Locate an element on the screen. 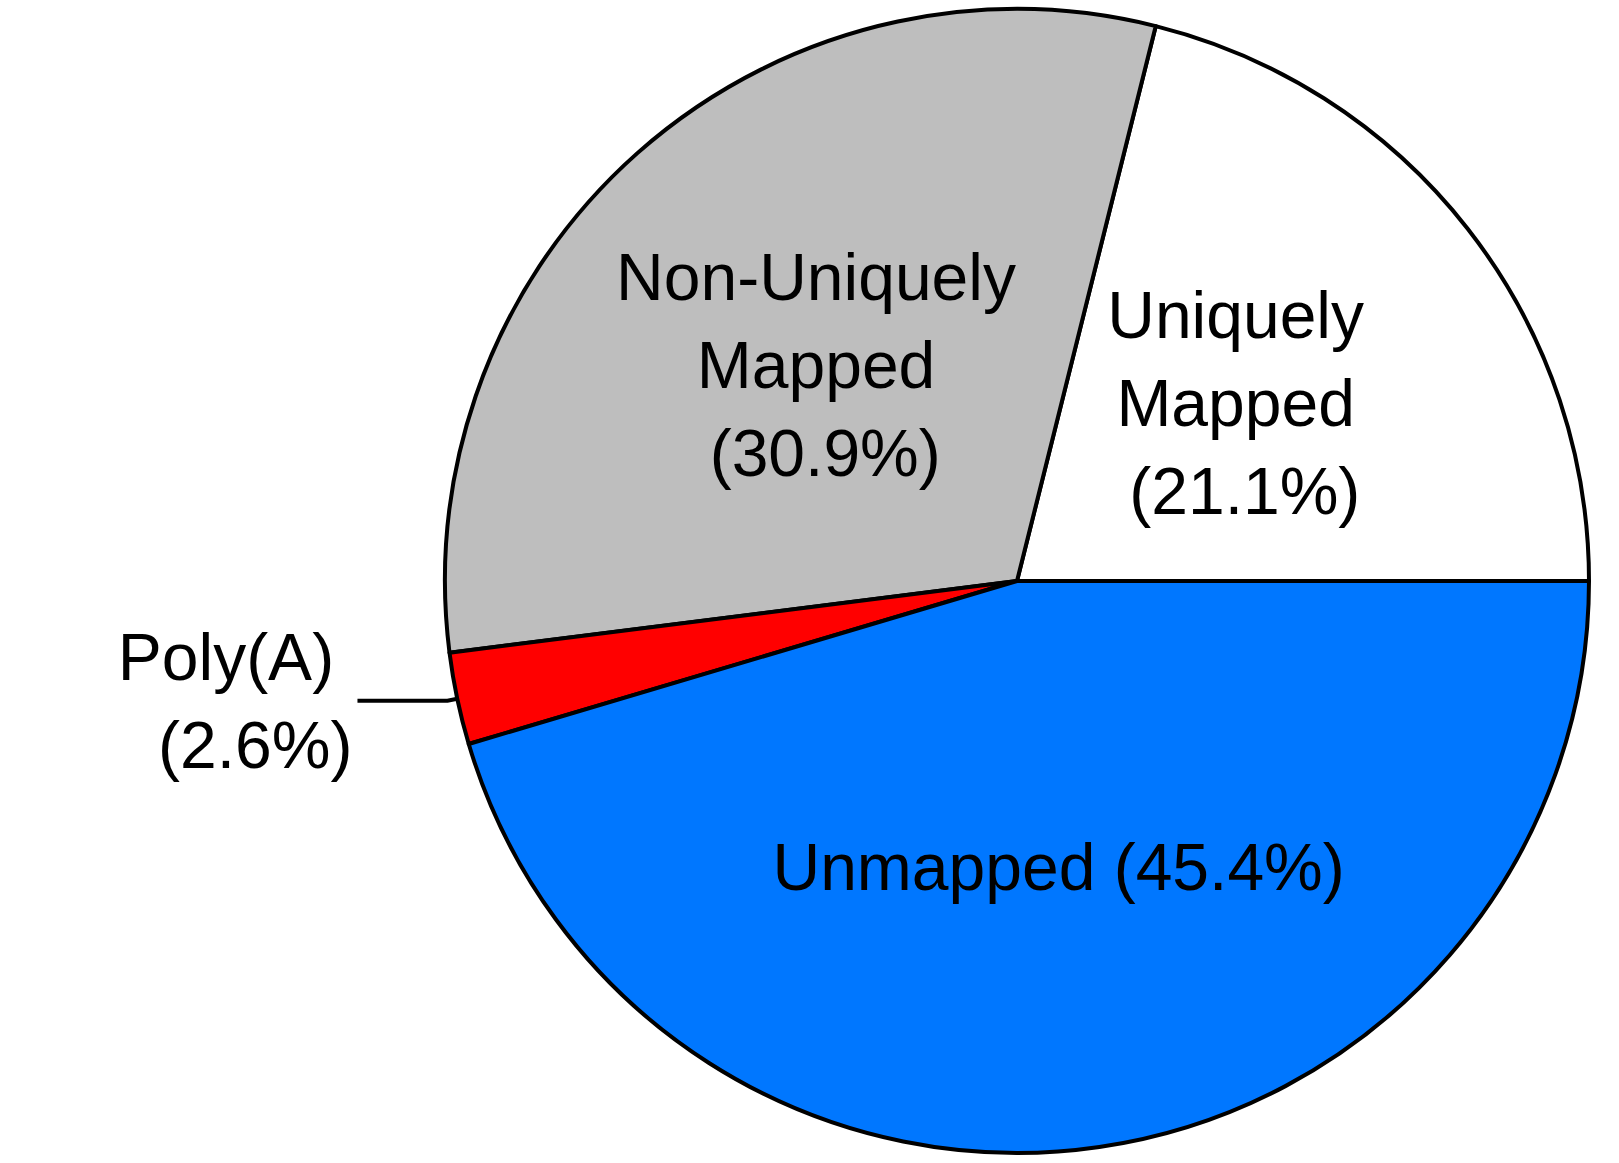 The width and height of the screenshot is (1619, 1163). data-label: (2.6%) is located at coordinates (255, 744).